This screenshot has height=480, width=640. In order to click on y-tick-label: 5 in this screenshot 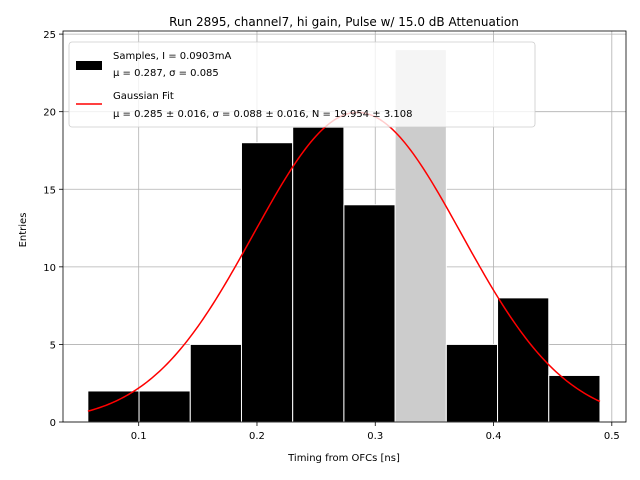, I will do `click(53, 345)`.